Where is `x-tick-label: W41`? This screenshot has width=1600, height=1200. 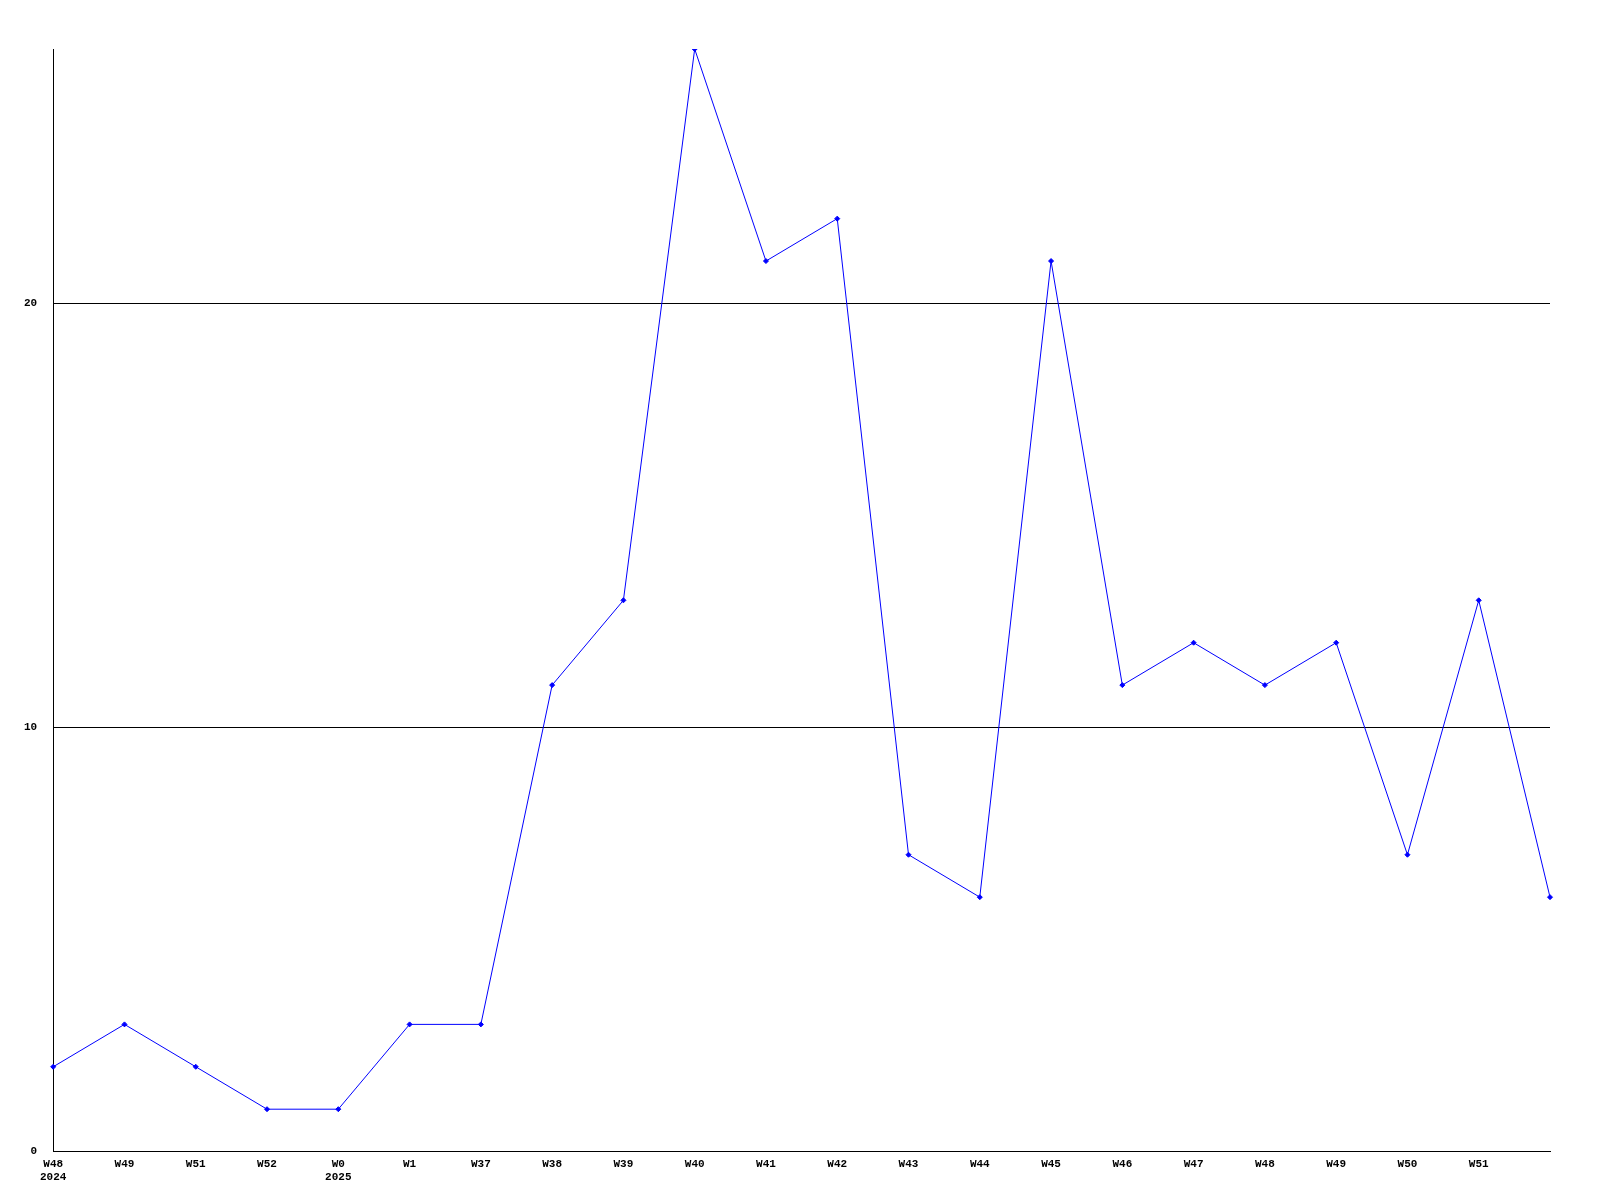 x-tick-label: W41 is located at coordinates (766, 1163).